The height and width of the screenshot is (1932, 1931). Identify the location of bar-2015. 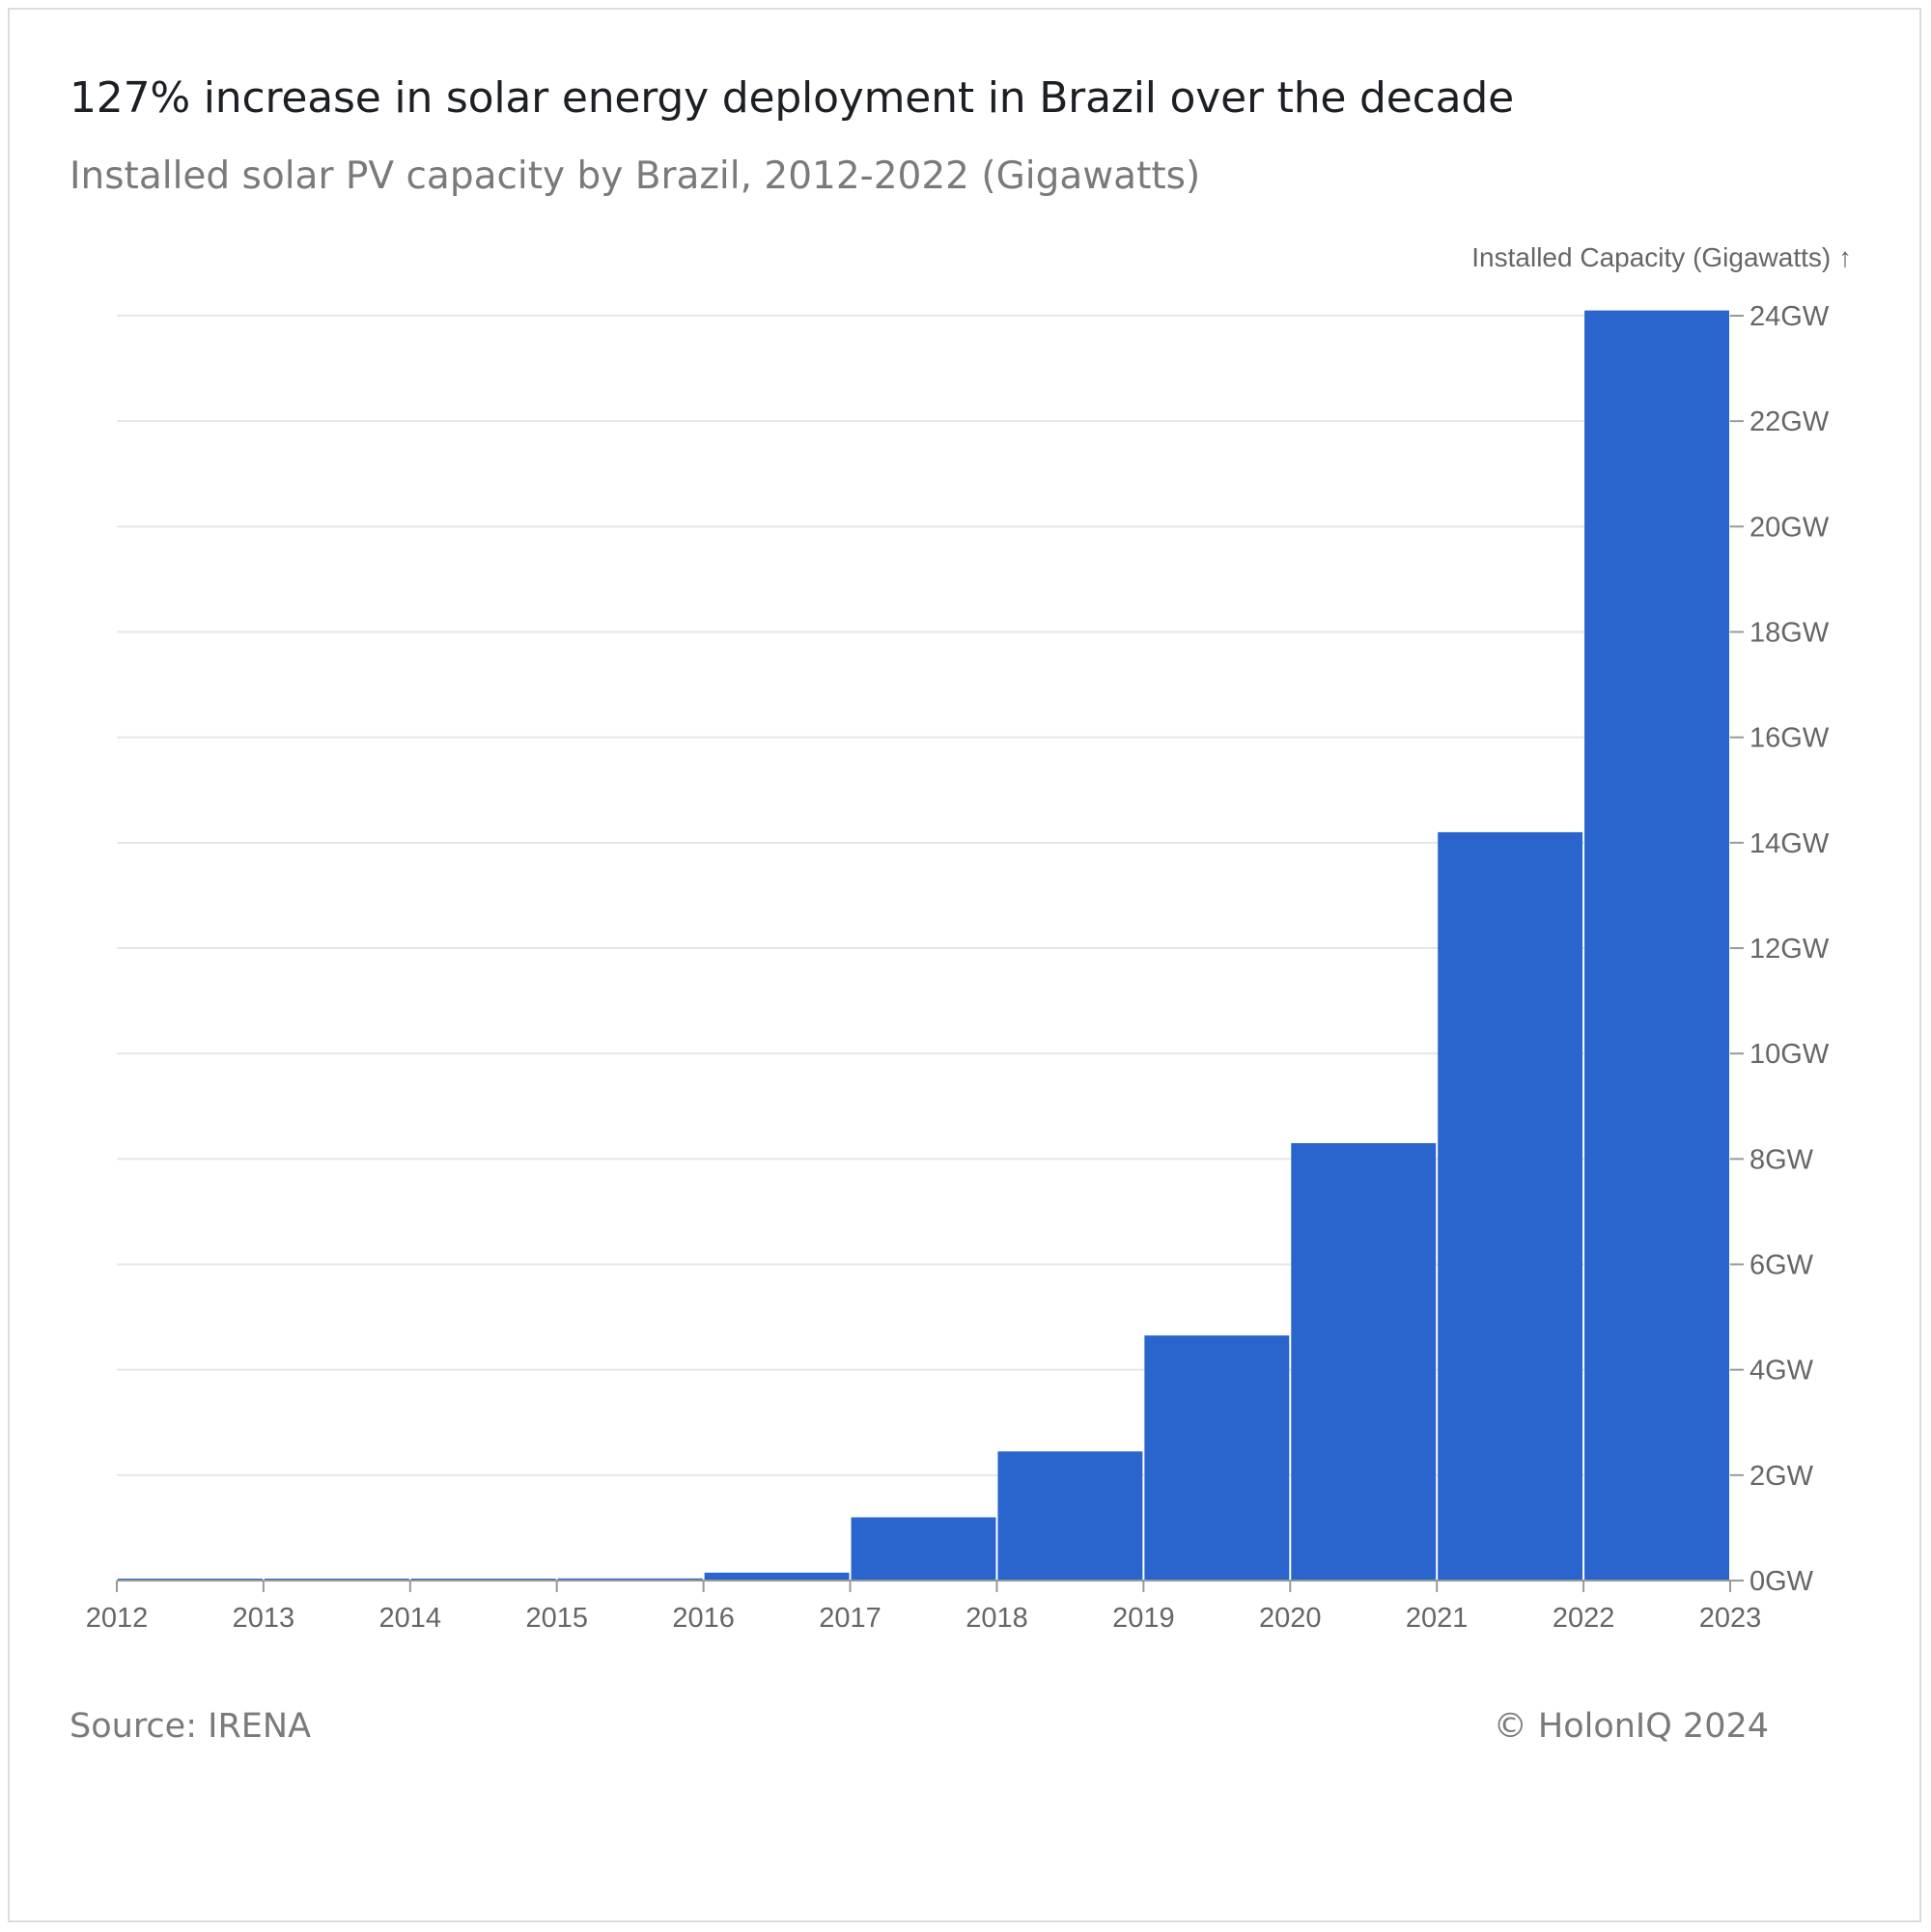
(630, 1580).